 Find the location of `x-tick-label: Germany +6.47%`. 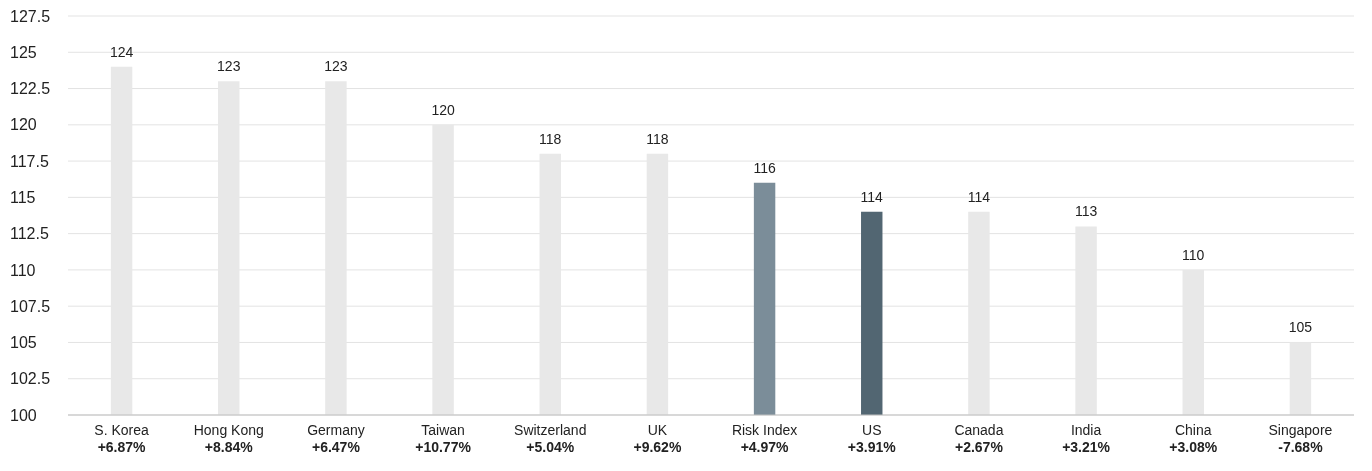

x-tick-label: Germany +6.47% is located at coordinates (336, 438).